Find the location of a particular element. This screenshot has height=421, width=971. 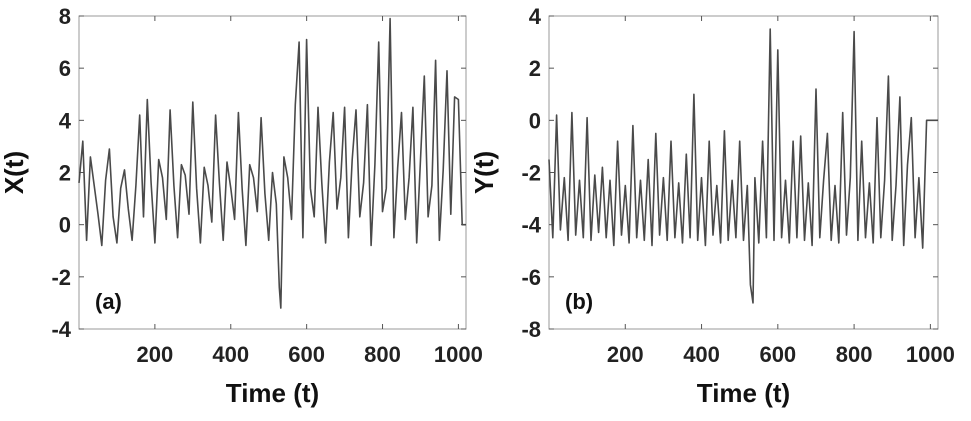

panel-label: (a) is located at coordinates (108, 301).